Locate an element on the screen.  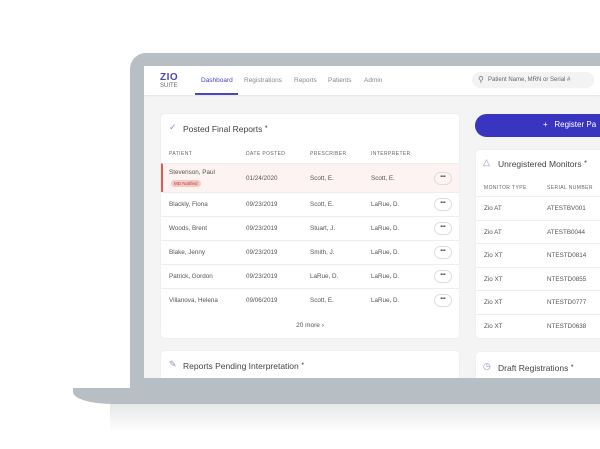
serial-number: NTESTD0638 is located at coordinates (567, 326).